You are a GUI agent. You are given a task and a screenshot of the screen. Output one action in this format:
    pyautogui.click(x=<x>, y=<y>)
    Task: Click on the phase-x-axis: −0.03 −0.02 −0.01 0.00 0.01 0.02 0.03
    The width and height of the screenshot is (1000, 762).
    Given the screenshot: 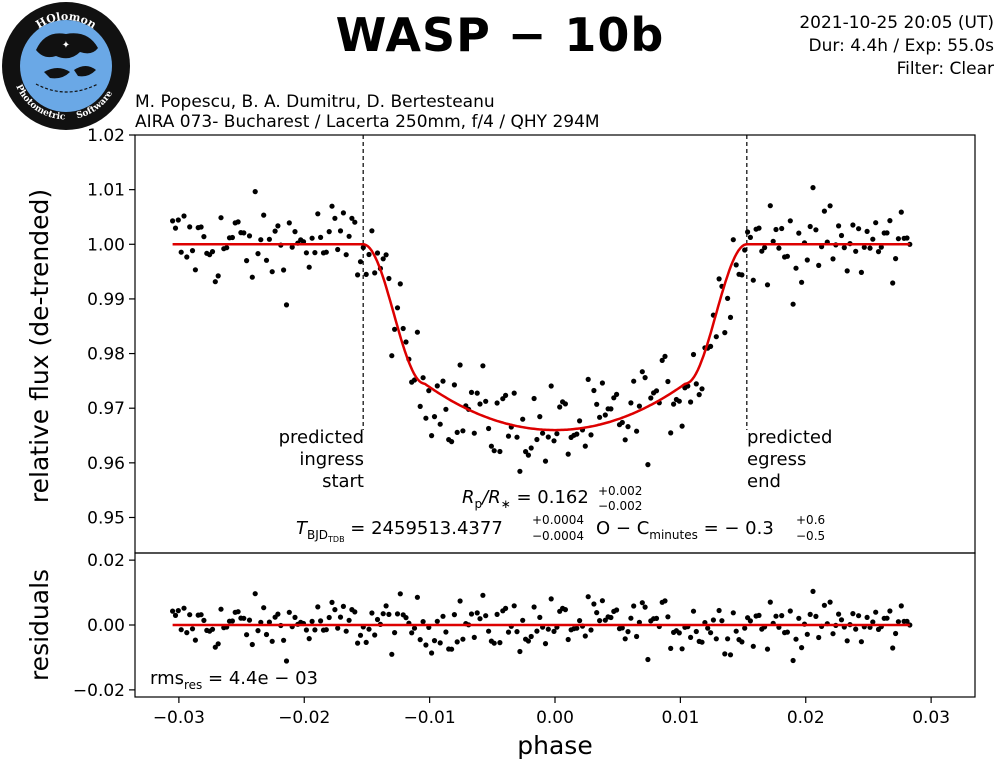 What is the action you would take?
    pyautogui.click(x=551, y=712)
    